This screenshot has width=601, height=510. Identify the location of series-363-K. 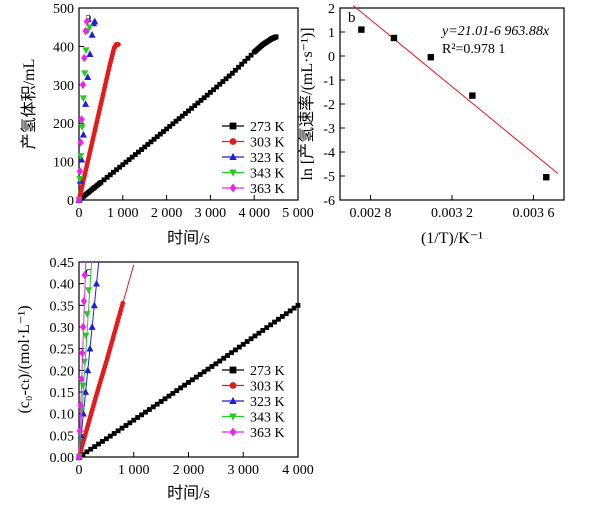
(83, 111).